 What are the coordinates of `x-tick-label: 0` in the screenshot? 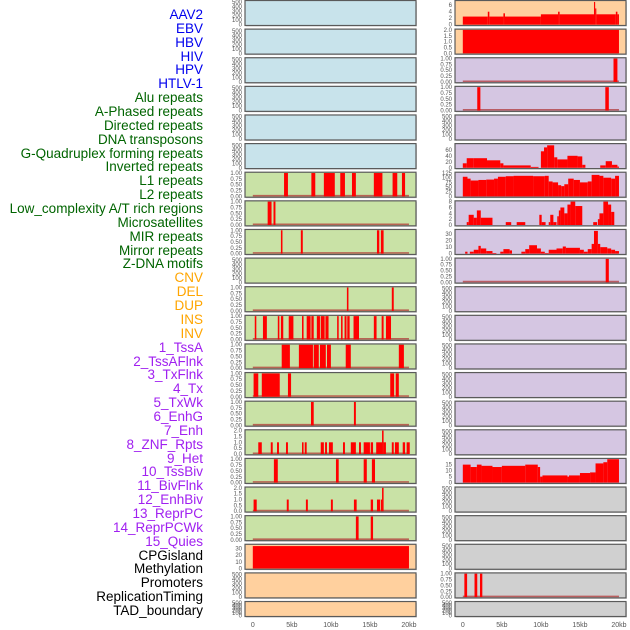 It's located at (463, 625).